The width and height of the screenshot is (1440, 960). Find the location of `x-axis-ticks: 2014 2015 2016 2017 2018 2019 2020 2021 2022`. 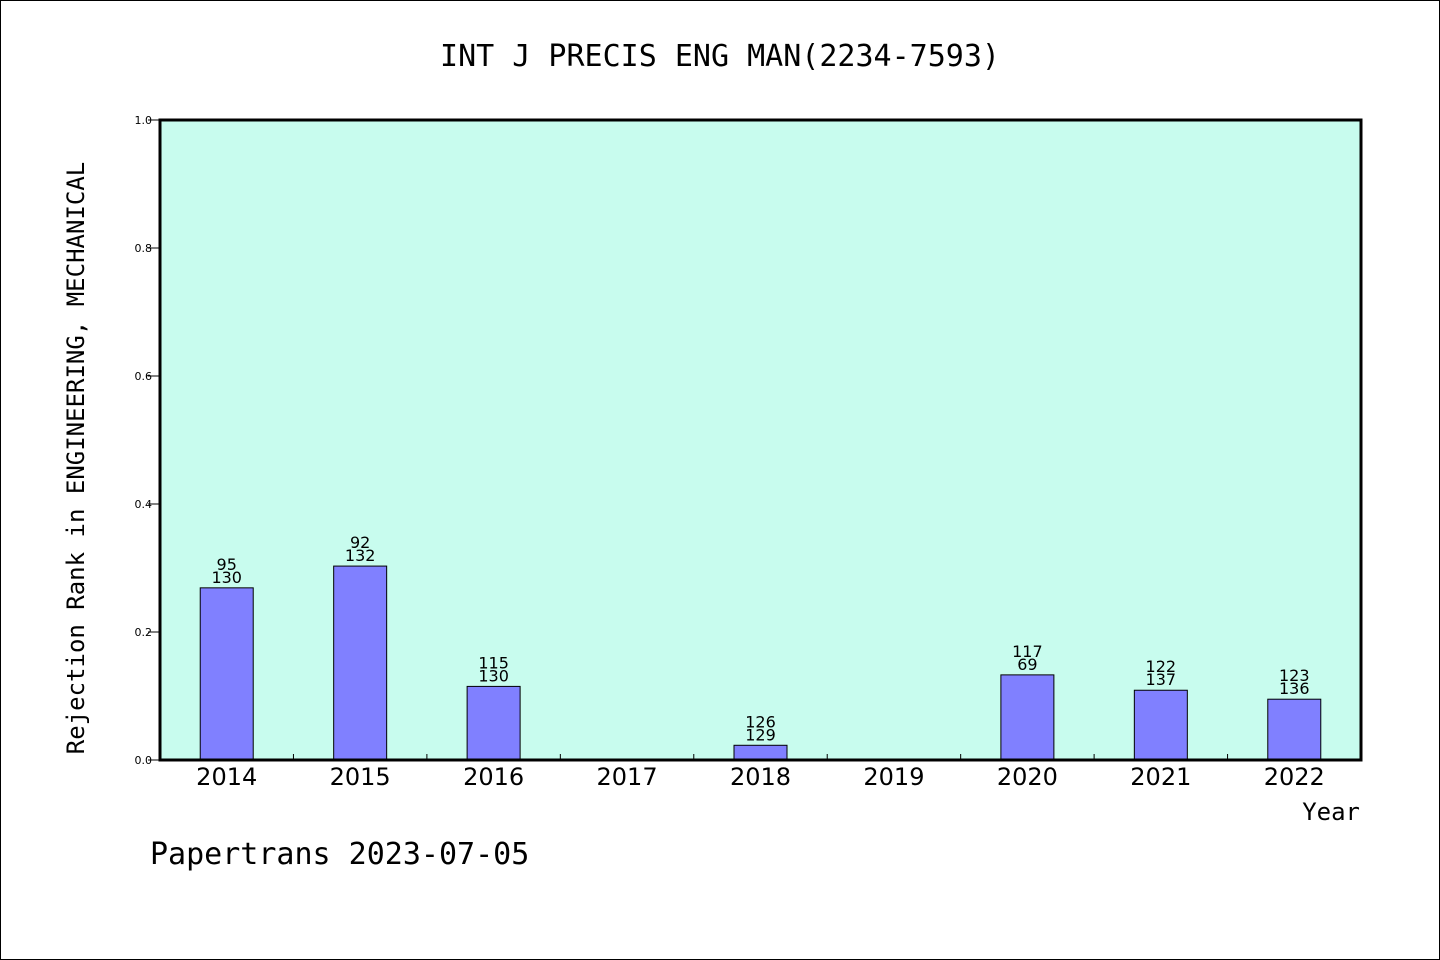

x-axis-ticks: 2014 2015 2016 2017 2018 2019 2020 2021 2022 is located at coordinates (760, 772).